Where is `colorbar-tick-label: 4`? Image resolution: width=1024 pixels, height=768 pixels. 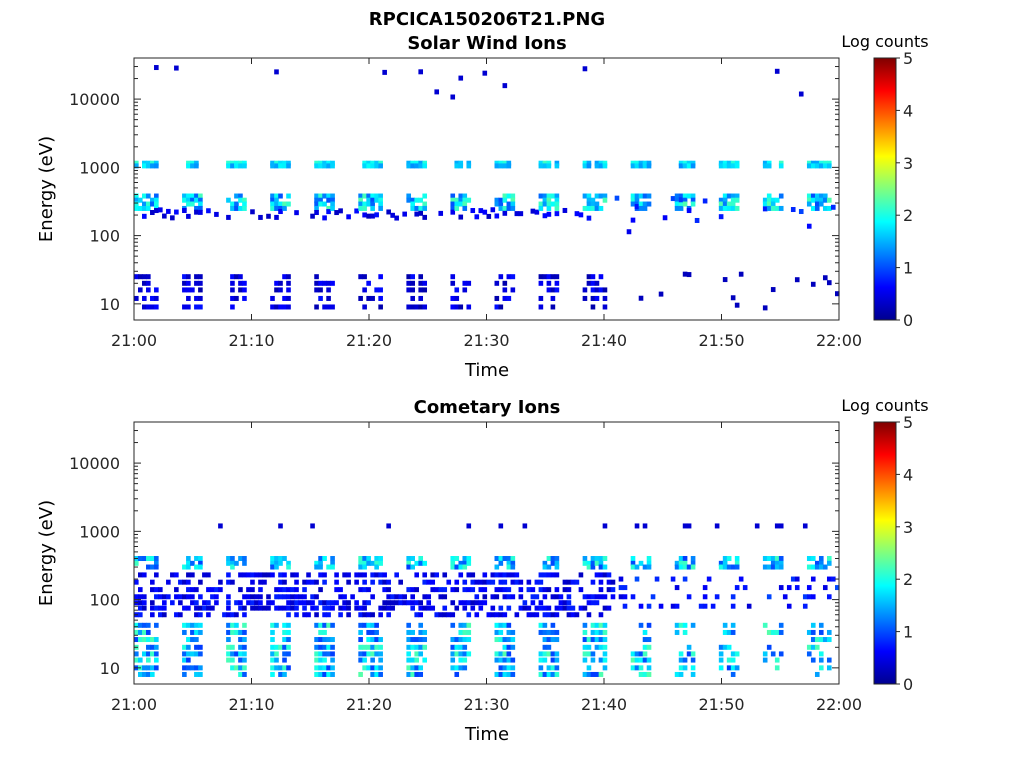
colorbar-tick-label: 4 is located at coordinates (908, 110).